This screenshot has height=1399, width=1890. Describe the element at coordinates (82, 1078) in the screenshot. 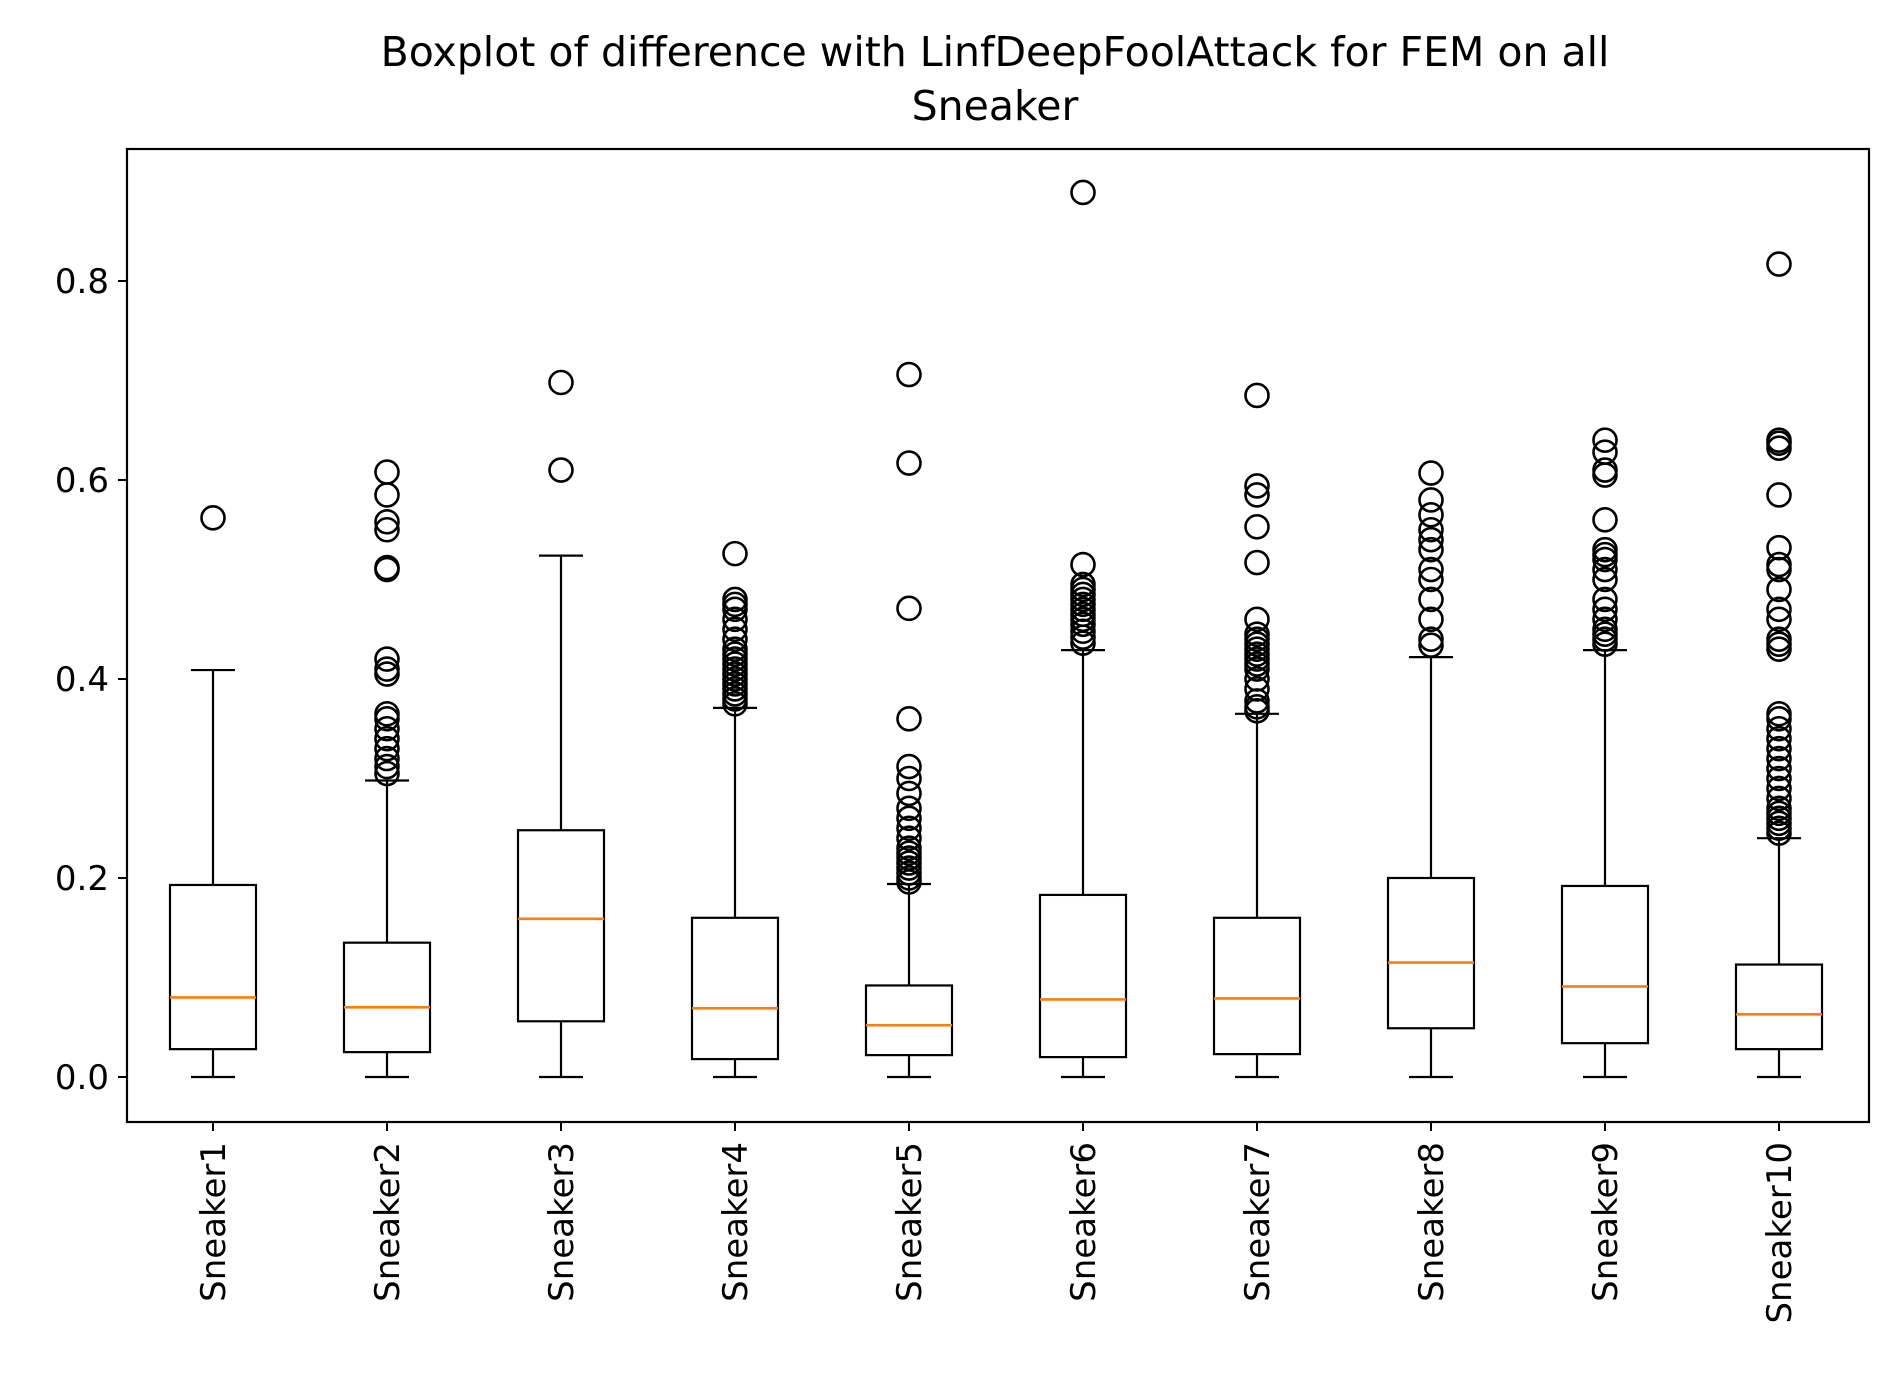

I see `y-tick-label: 0.0` at that location.